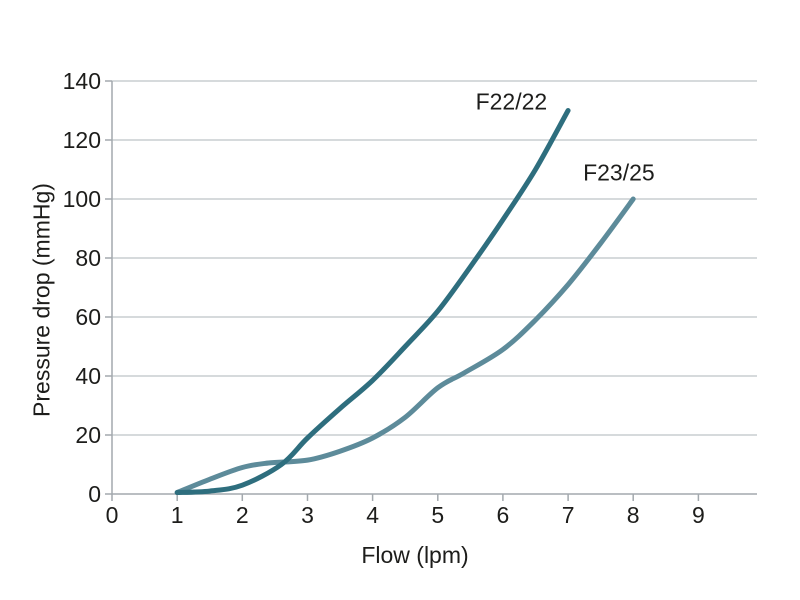 Image resolution: width=800 pixels, height=600 pixels. What do you see at coordinates (88, 317) in the screenshot?
I see `y-tick-label-60: 60` at bounding box center [88, 317].